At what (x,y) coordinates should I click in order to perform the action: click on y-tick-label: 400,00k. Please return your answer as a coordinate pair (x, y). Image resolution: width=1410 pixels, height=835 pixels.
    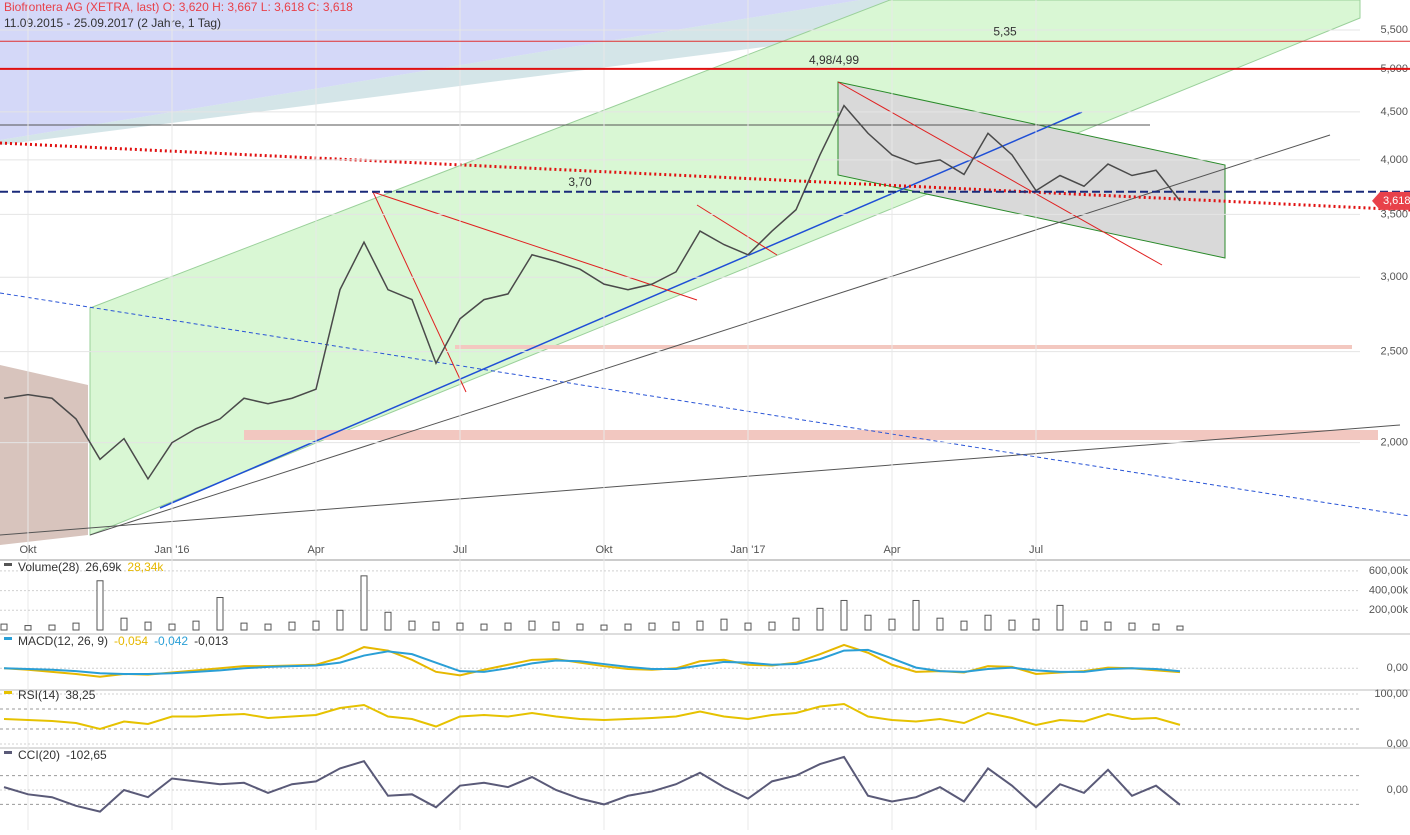
    Looking at the image, I should click on (1389, 591).